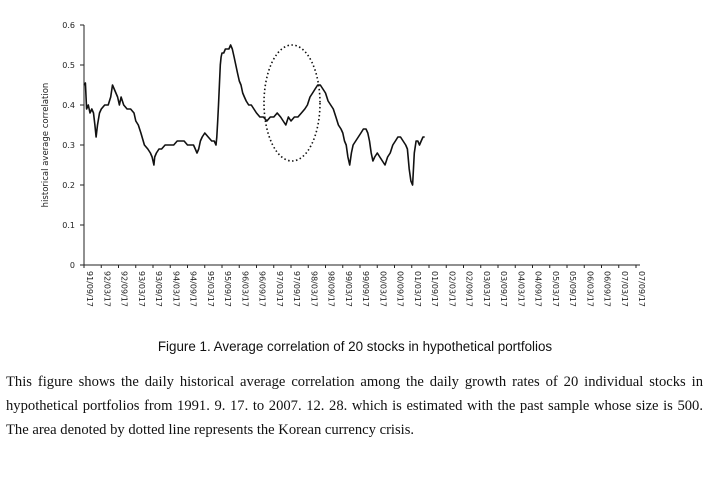 This screenshot has width=710, height=491. Describe the element at coordinates (89, 289) in the screenshot. I see `x-tick-label: 91/09/17` at that location.